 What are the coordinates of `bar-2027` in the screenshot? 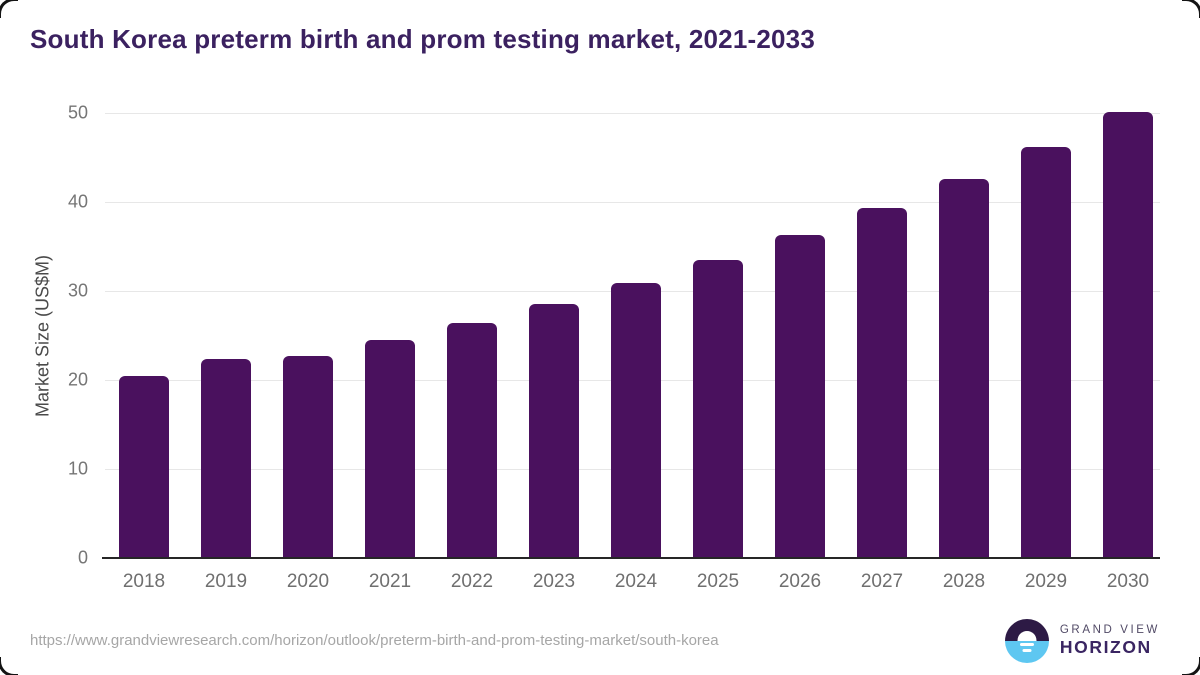 It's located at (882, 383).